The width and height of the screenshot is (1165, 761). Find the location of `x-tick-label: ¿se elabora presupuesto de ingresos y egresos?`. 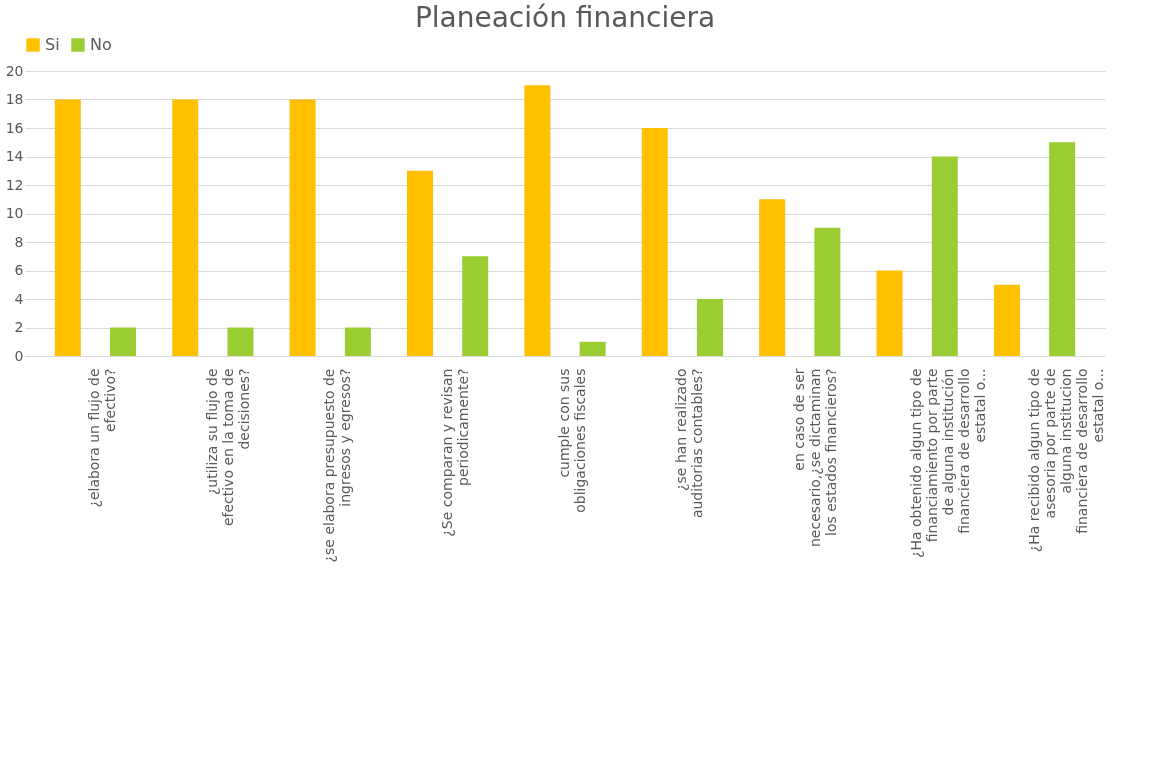

x-tick-label: ¿se elabora presupuesto de ingresos y egresos? is located at coordinates (337, 465).